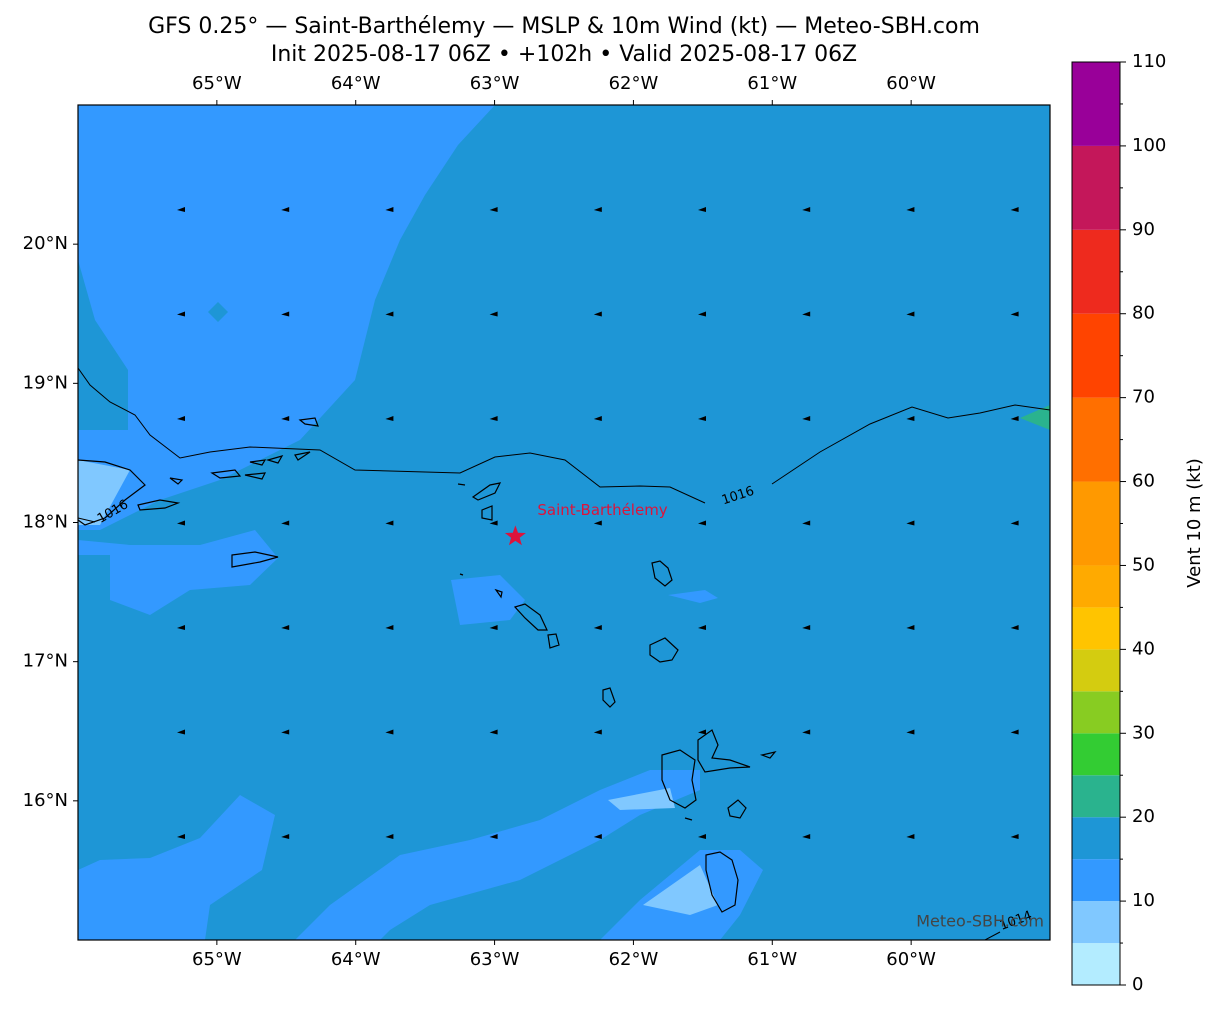 The height and width of the screenshot is (1012, 1215). What do you see at coordinates (1143, 816) in the screenshot?
I see `colorbar-tick-label: 20` at bounding box center [1143, 816].